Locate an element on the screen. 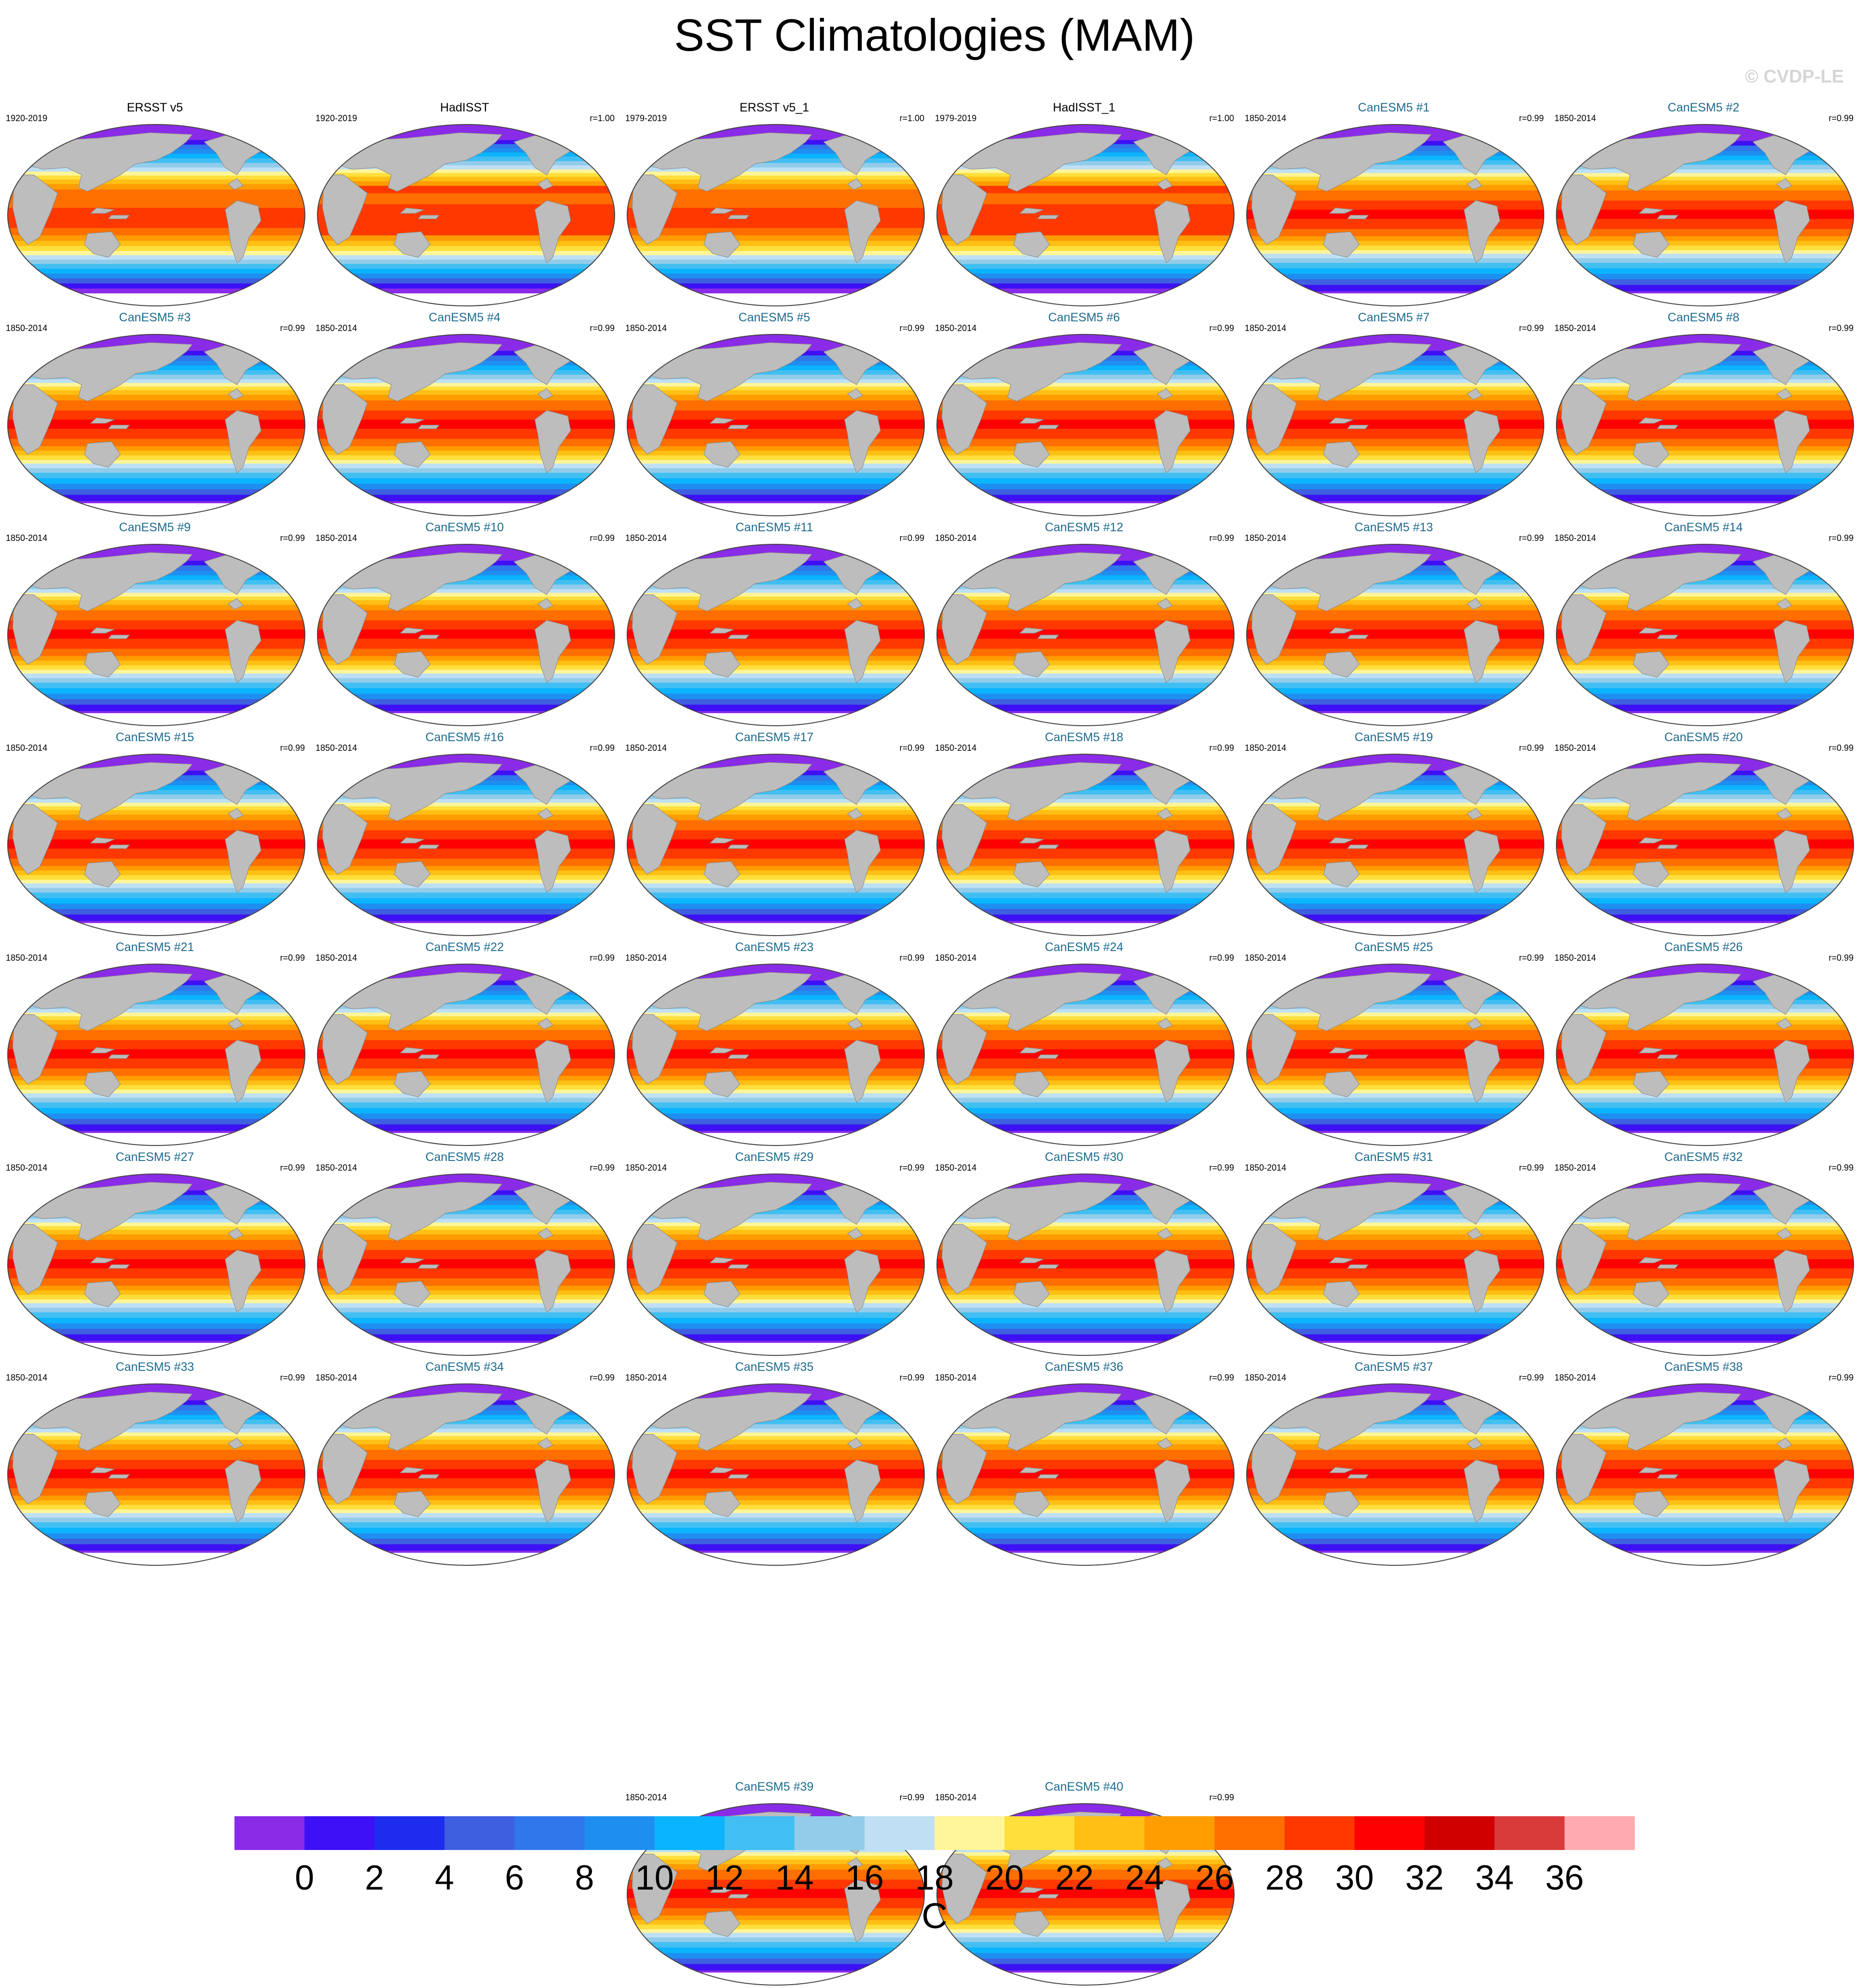 This screenshot has width=1869, height=1988. map-panel: CanESM5 #22 1850-2014 r=0.99 is located at coordinates (464, 1042).